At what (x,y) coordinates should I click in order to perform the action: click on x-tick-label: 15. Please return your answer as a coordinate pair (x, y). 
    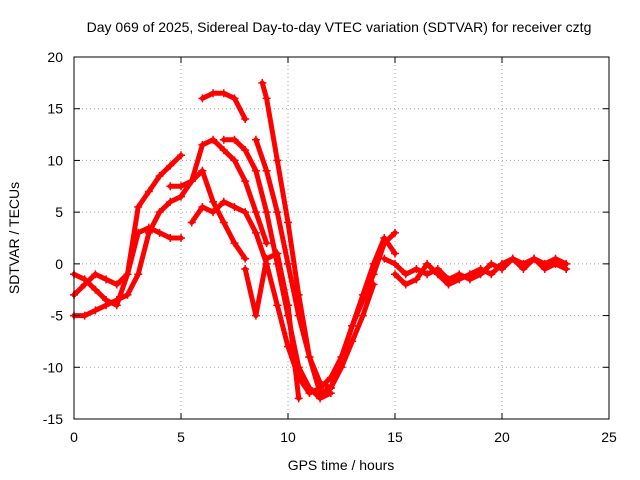
    Looking at the image, I should click on (395, 437).